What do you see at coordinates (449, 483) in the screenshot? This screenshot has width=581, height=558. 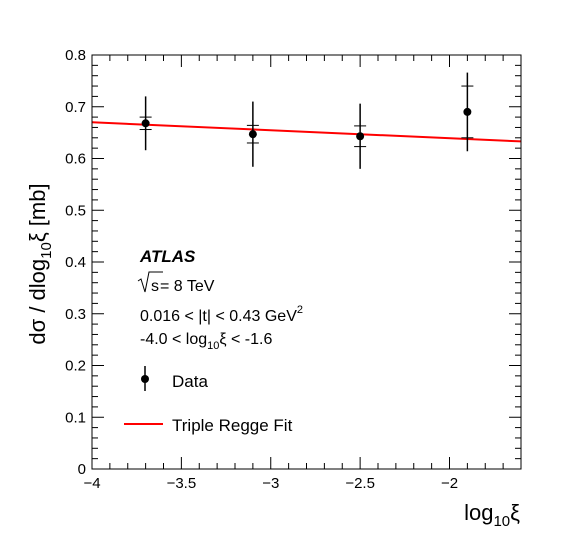 I see `x-tick-label: −2` at bounding box center [449, 483].